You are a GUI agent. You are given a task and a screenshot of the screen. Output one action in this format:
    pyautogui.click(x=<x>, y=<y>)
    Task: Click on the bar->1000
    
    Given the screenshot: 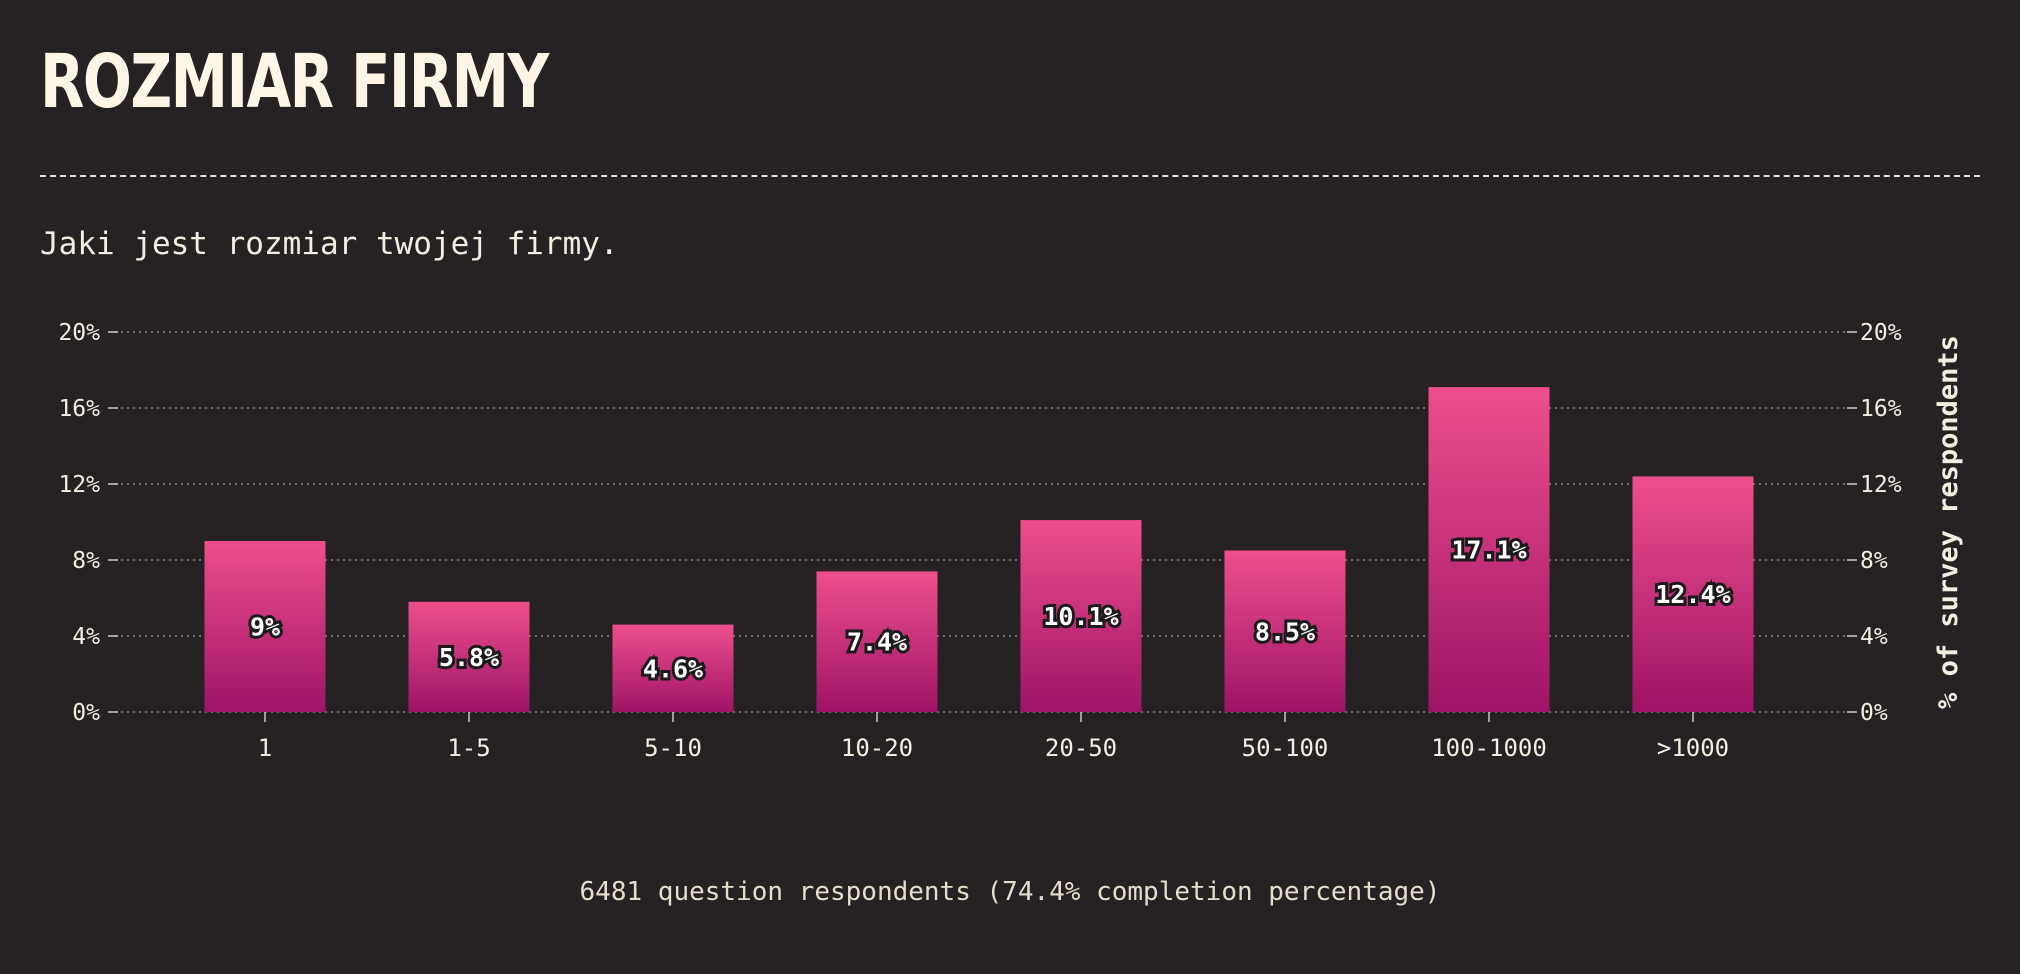 What is the action you would take?
    pyautogui.click(x=1693, y=594)
    